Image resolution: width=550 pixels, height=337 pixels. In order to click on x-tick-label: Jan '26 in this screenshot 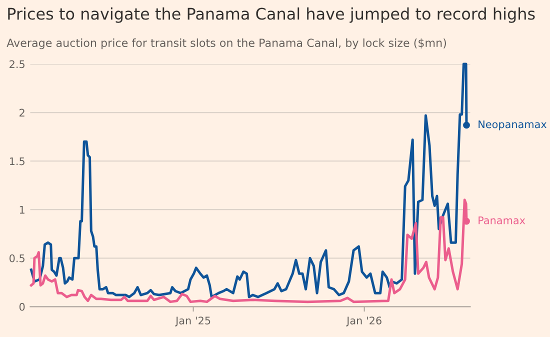, I will do `click(364, 321)`.